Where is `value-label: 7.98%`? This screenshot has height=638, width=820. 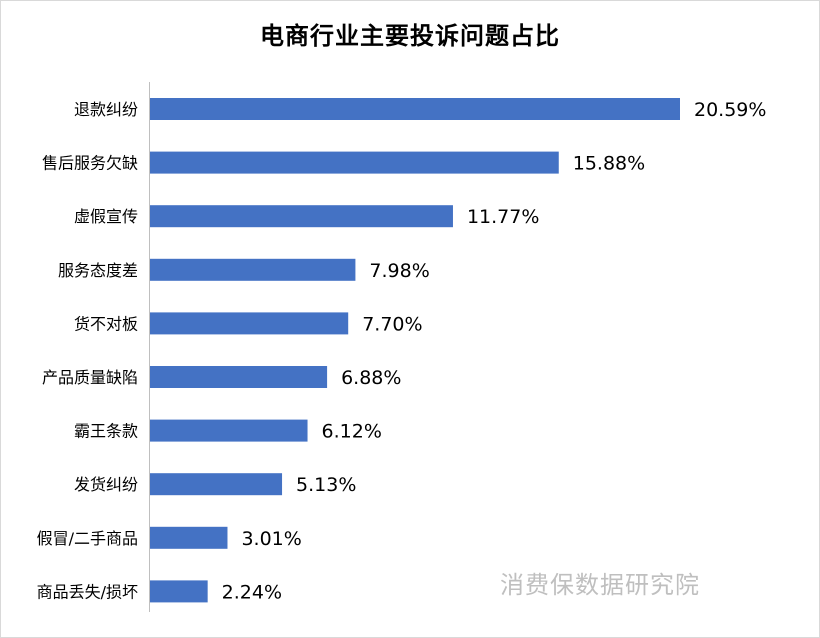 value-label: 7.98% is located at coordinates (399, 271).